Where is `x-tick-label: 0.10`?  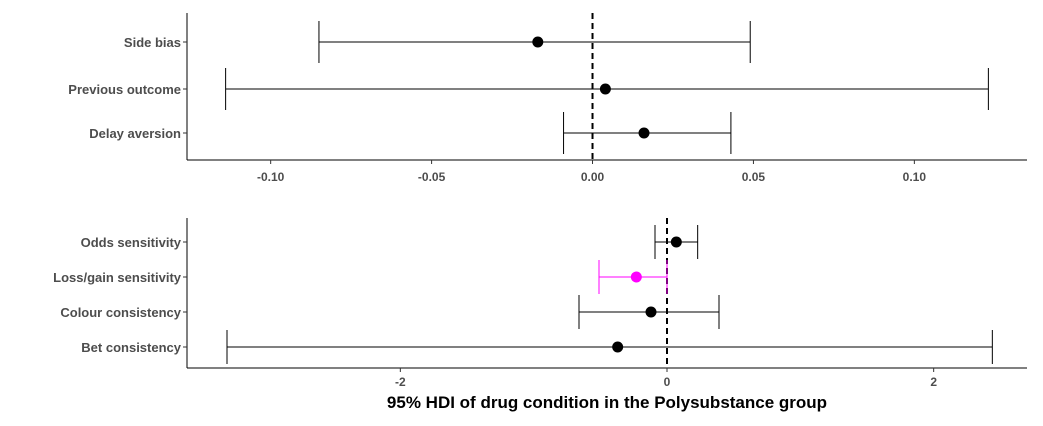 x-tick-label: 0.10 is located at coordinates (915, 177).